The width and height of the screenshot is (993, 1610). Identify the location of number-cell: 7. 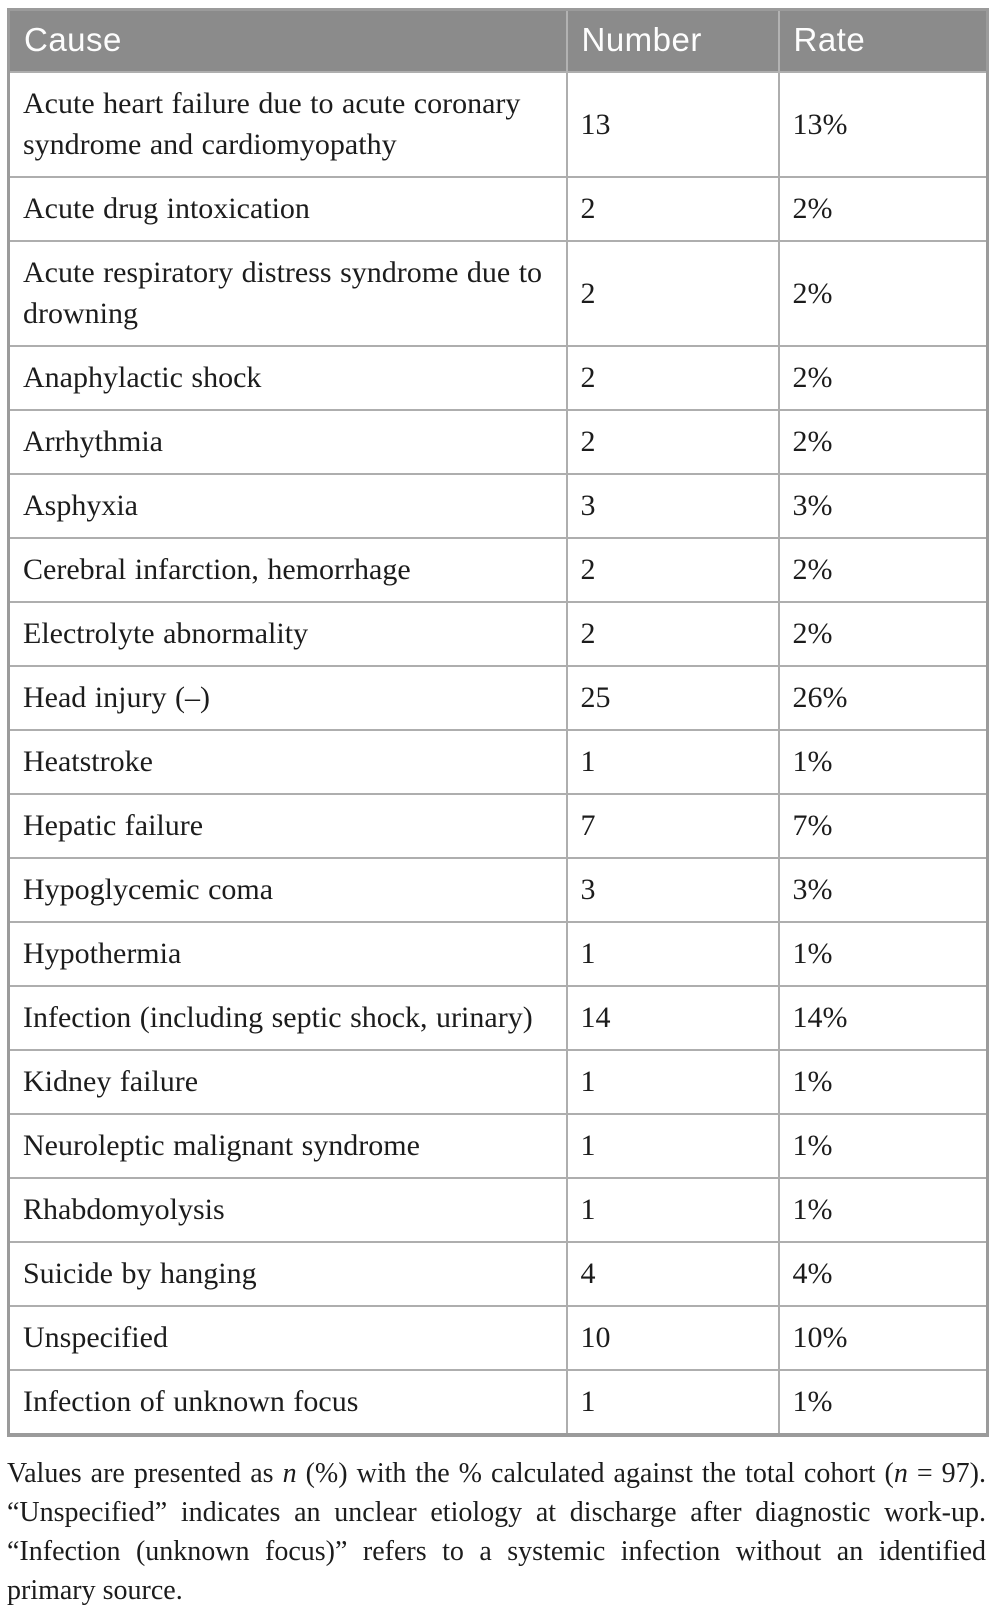
(672, 826).